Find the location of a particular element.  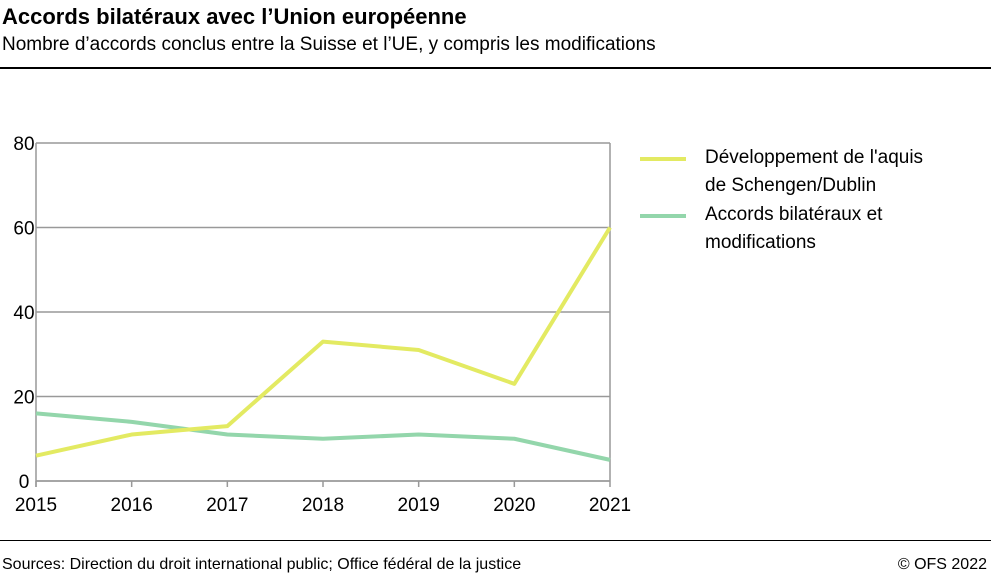

y-tick-label: 0 is located at coordinates (24, 482).